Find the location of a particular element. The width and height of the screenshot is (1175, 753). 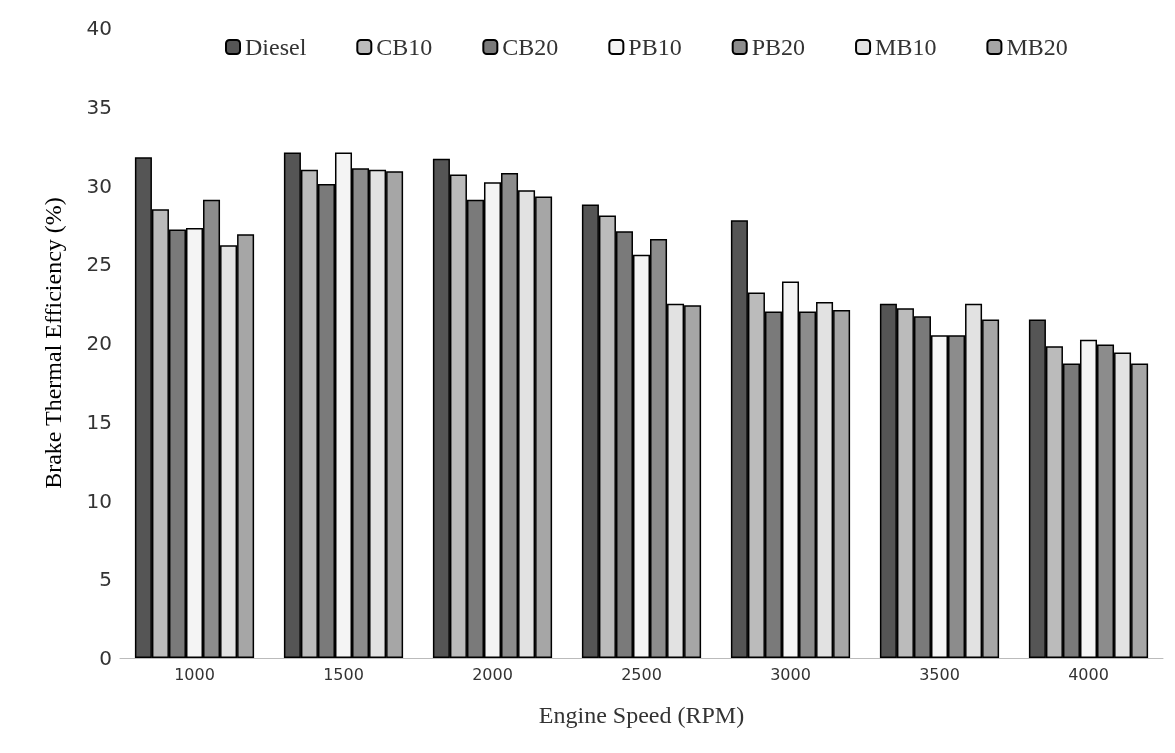

y-tick-label: 5 is located at coordinates (105, 579).